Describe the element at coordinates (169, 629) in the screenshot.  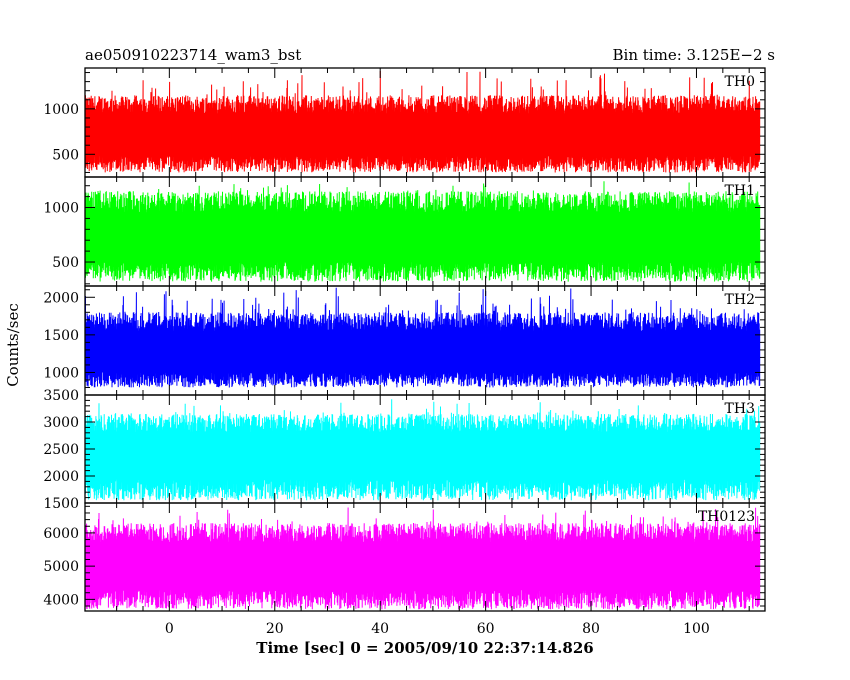
I see `x-tick-label: 0` at that location.